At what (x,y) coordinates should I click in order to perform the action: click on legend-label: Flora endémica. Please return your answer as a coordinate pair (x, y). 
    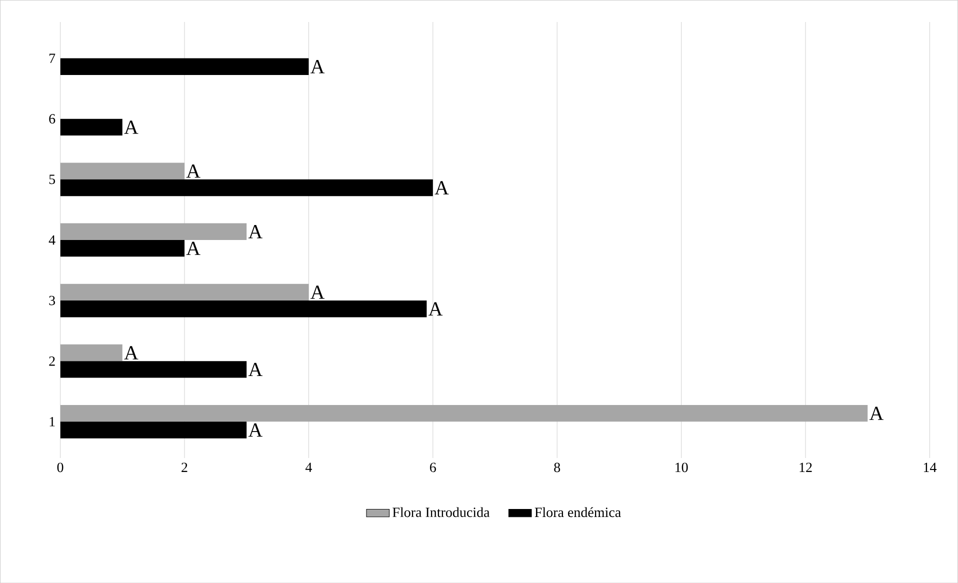
    Looking at the image, I should click on (577, 512).